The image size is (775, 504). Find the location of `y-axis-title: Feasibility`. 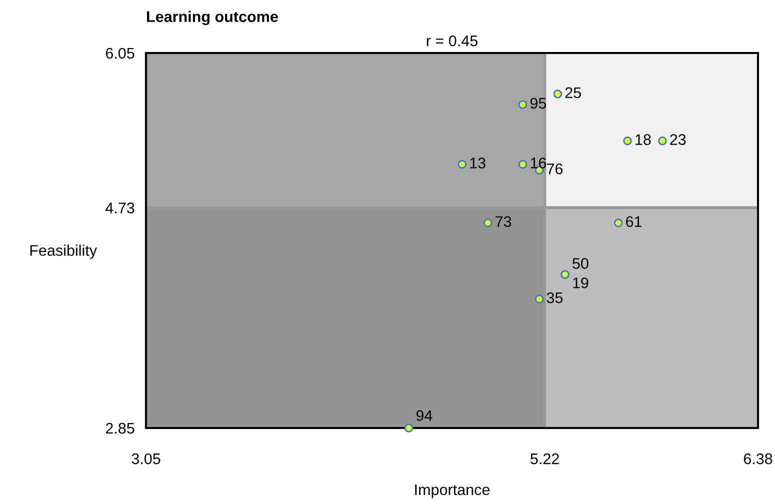

y-axis-title: Feasibility is located at coordinates (64, 251).